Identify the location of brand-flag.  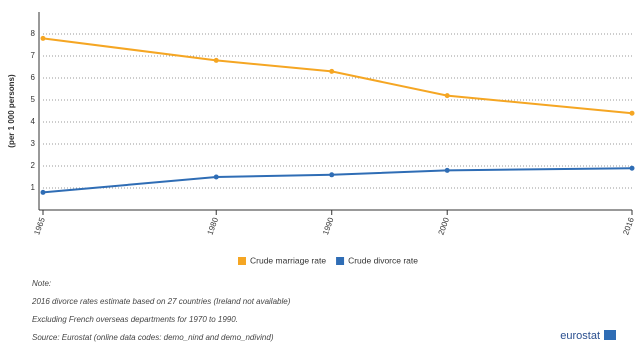
(610, 335).